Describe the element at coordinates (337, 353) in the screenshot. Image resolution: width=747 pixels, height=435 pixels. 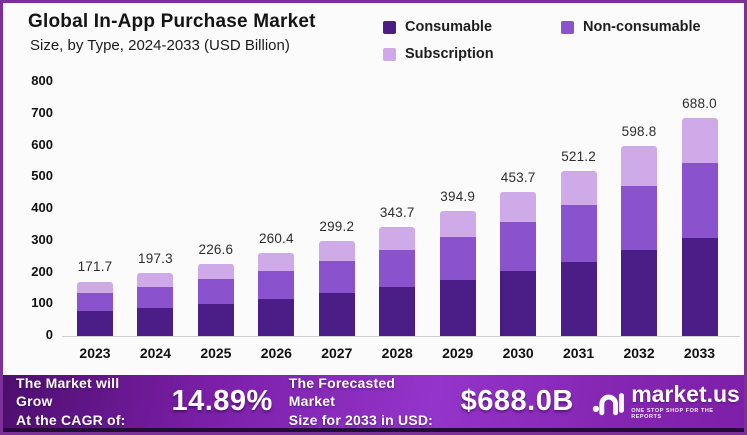
I see `x-axis-label-2027: 2027` at that location.